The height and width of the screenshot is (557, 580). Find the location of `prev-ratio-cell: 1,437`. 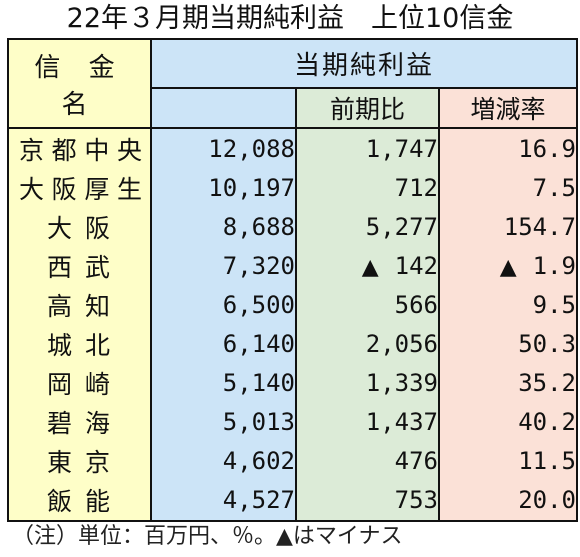

prev-ratio-cell: 1,437 is located at coordinates (367, 421).